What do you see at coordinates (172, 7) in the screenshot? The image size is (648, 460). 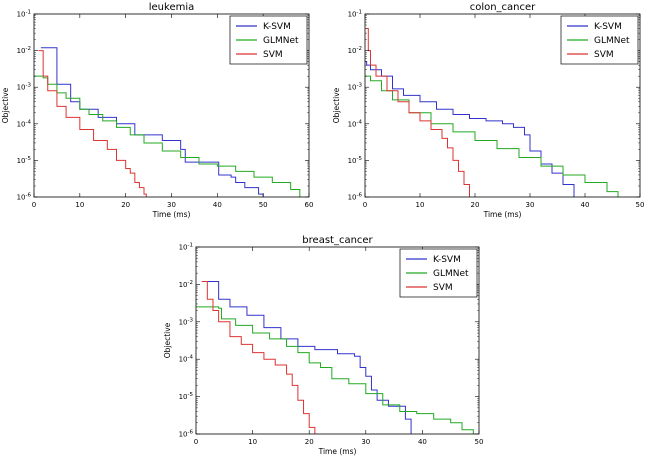 I see `chart-title: leukemia` at bounding box center [172, 7].